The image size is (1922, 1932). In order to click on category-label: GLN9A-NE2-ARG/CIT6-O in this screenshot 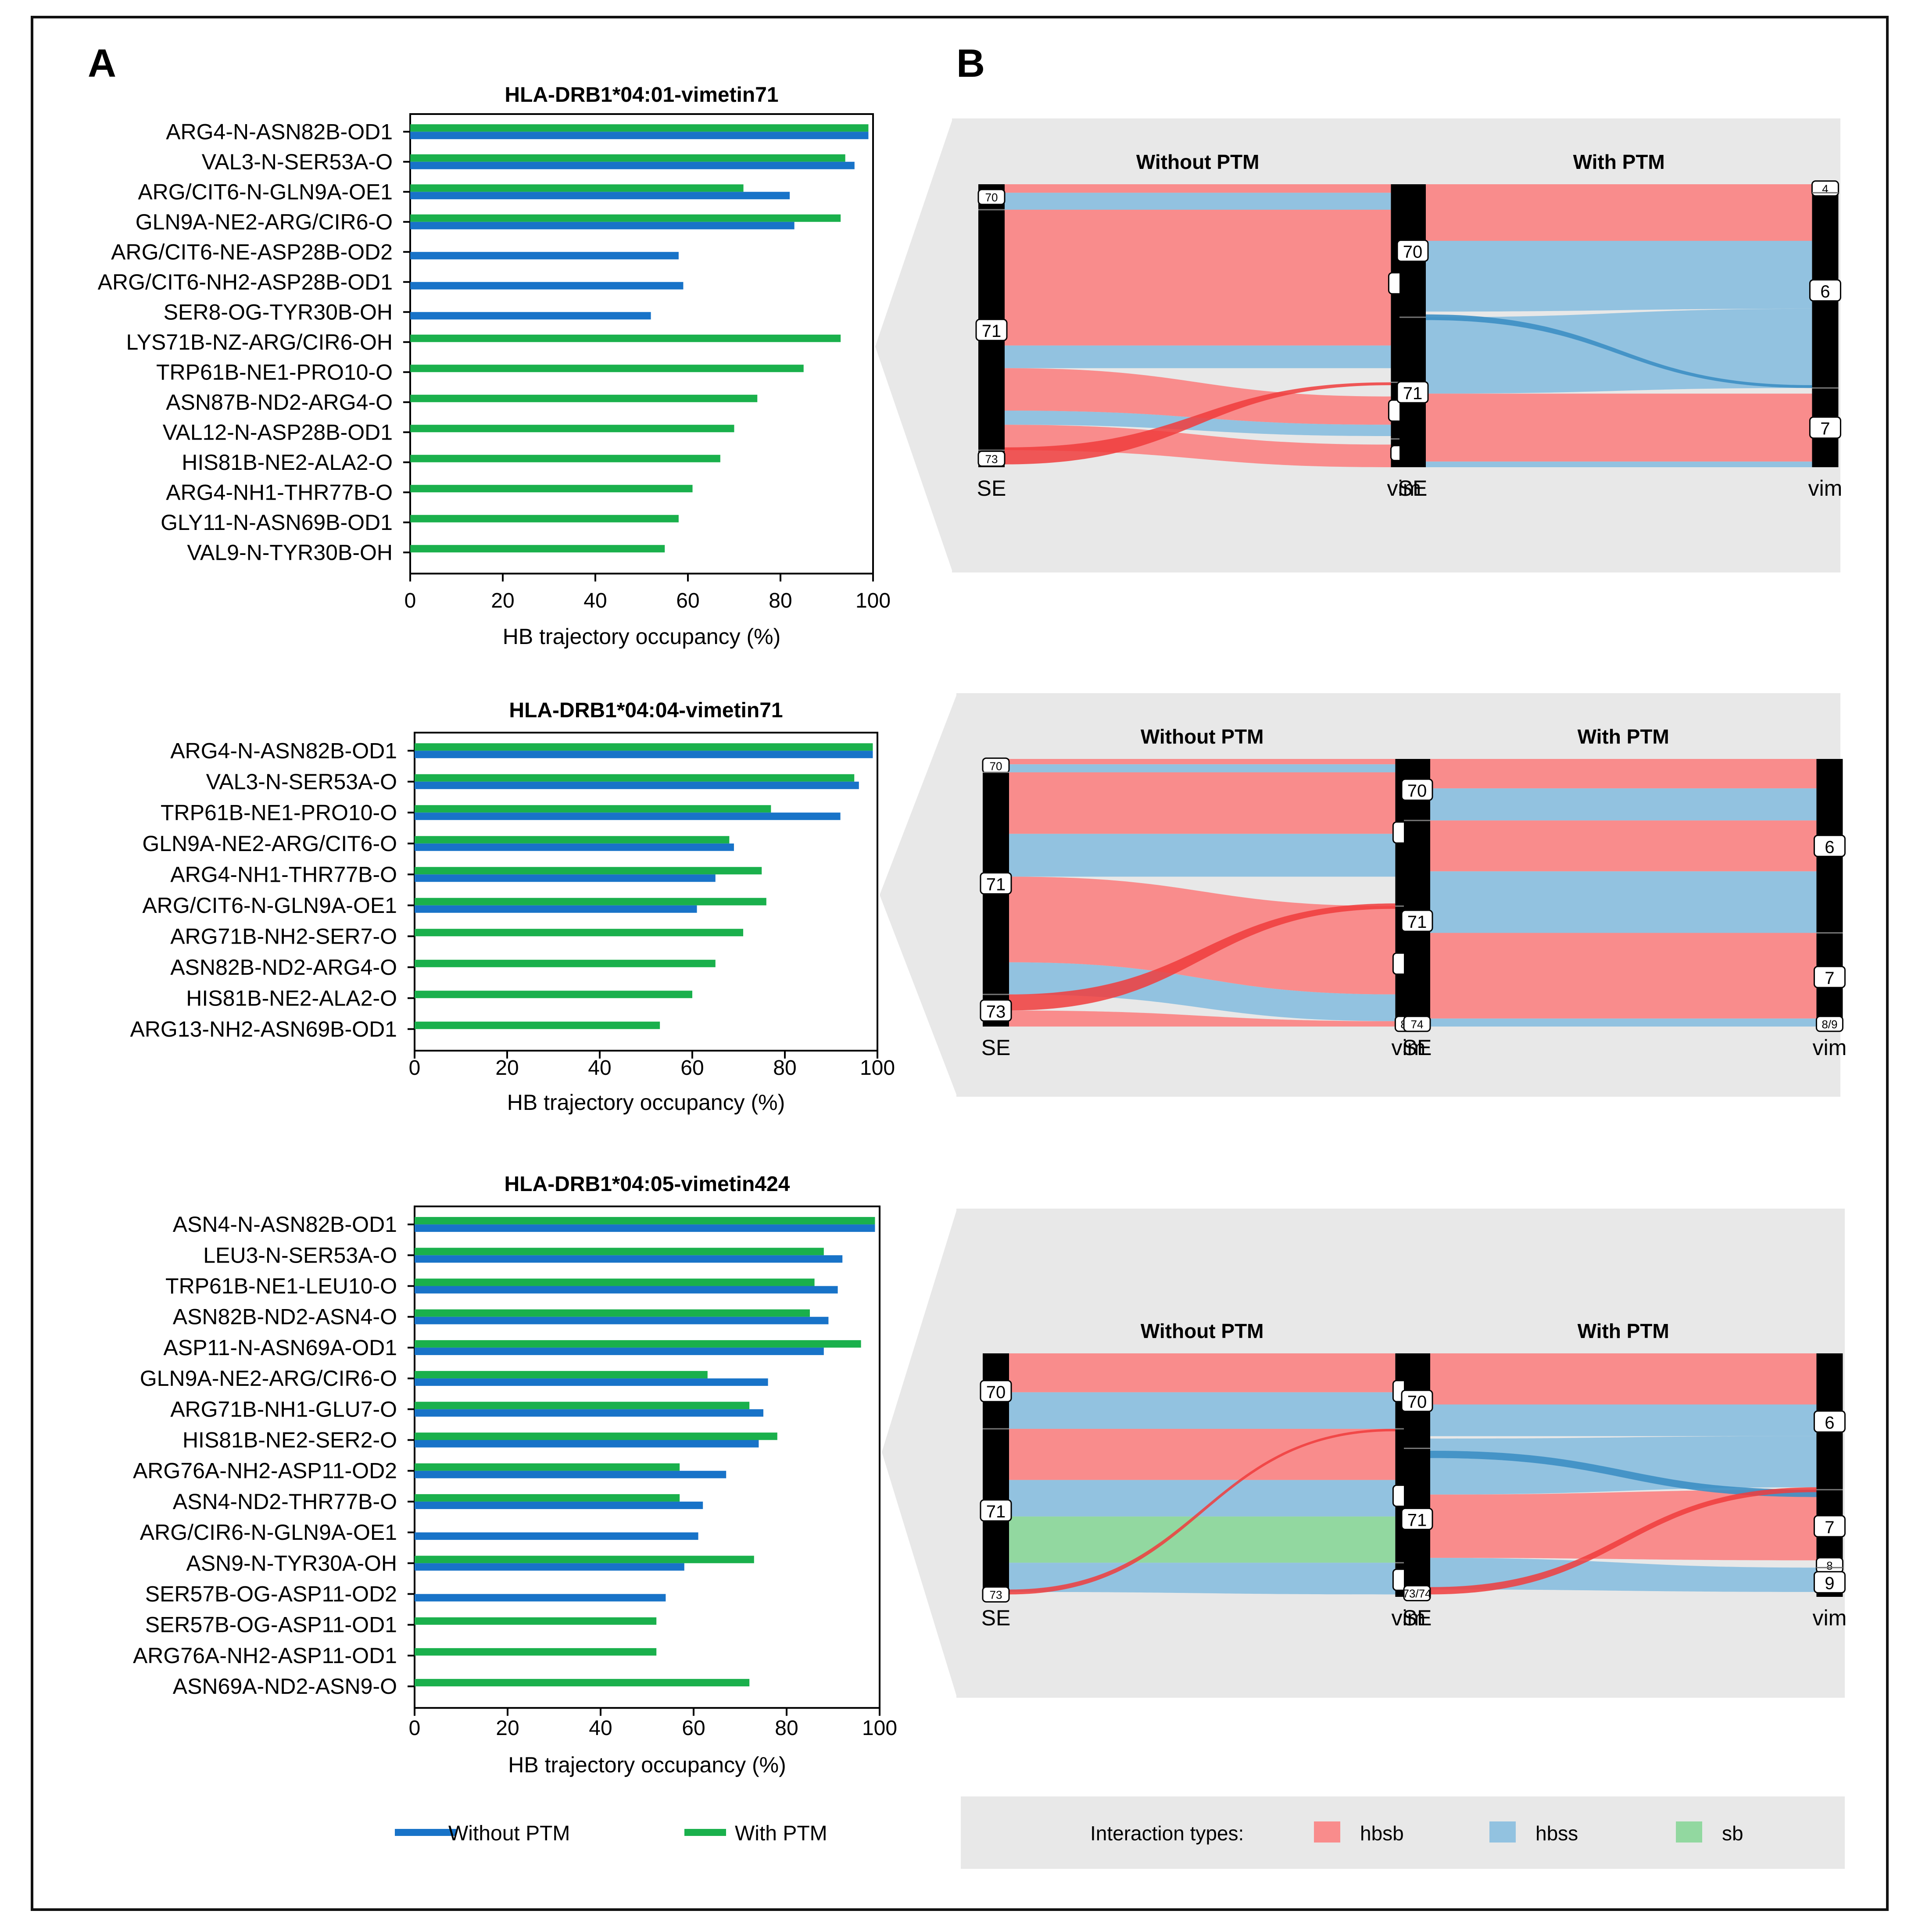, I will do `click(270, 843)`.